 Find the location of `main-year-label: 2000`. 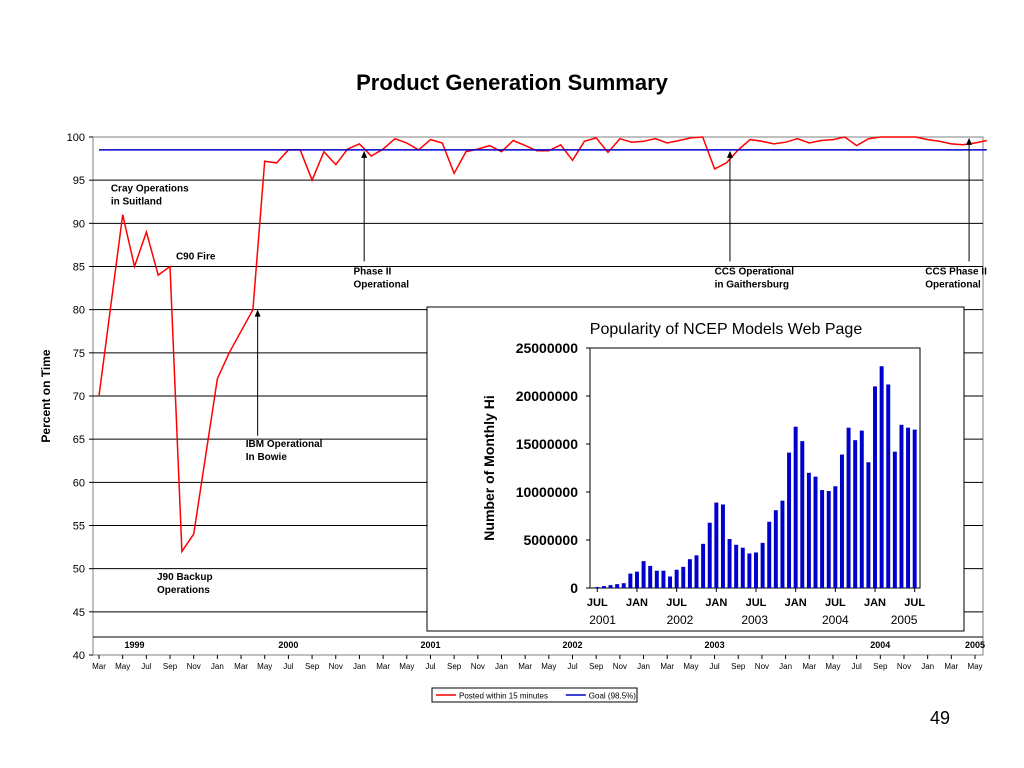

main-year-label: 2000 is located at coordinates (288, 645).